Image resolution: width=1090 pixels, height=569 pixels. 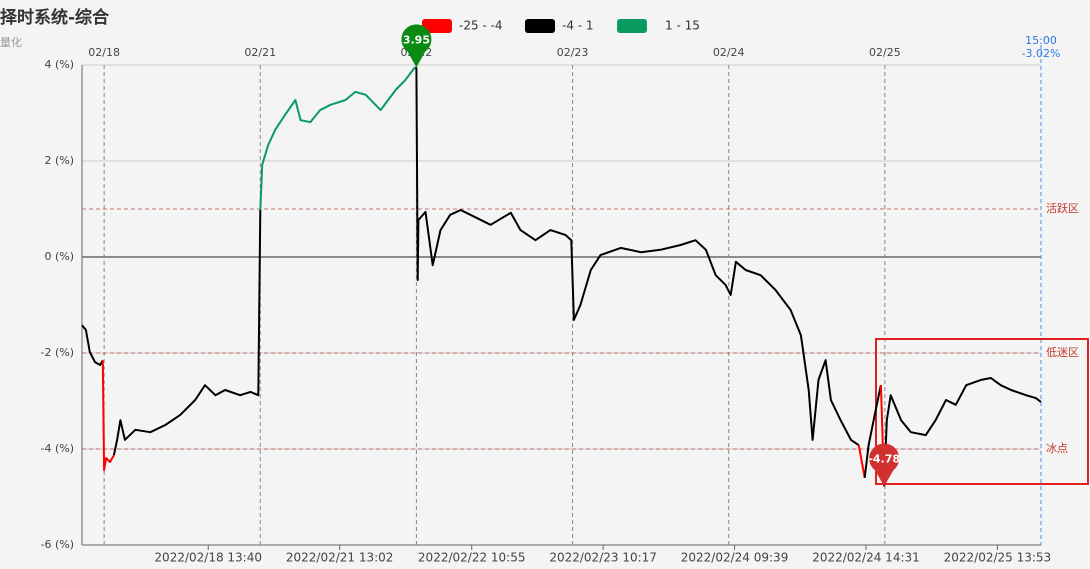 I want to click on y-tick-label: -6 (%), so click(x=58, y=544).